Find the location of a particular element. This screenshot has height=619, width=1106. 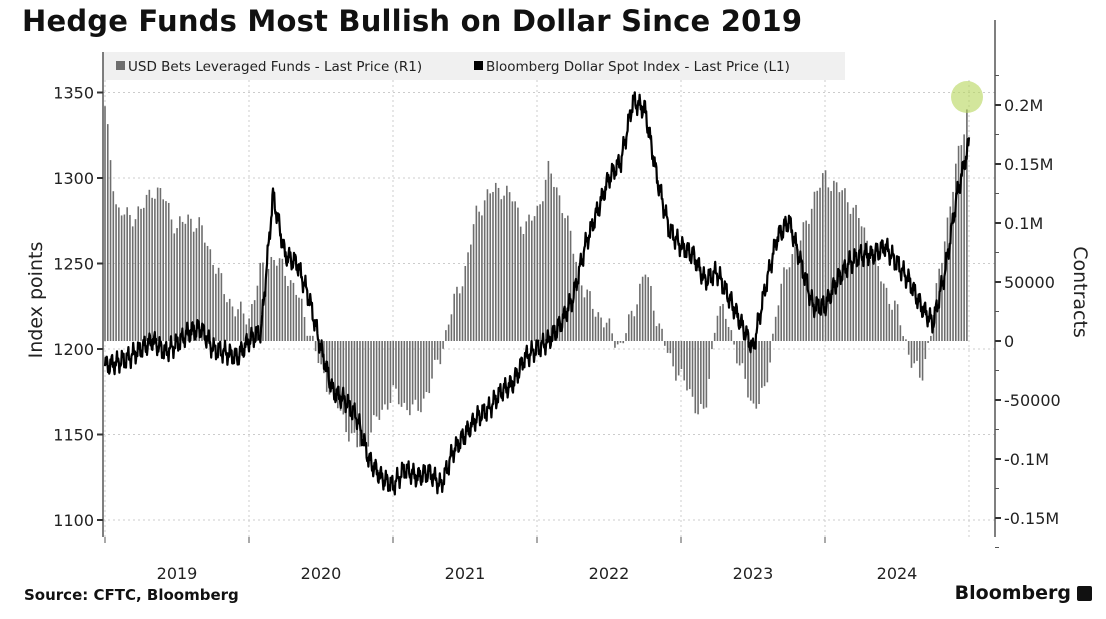

left-tick-label: 1150 is located at coordinates (73, 435).